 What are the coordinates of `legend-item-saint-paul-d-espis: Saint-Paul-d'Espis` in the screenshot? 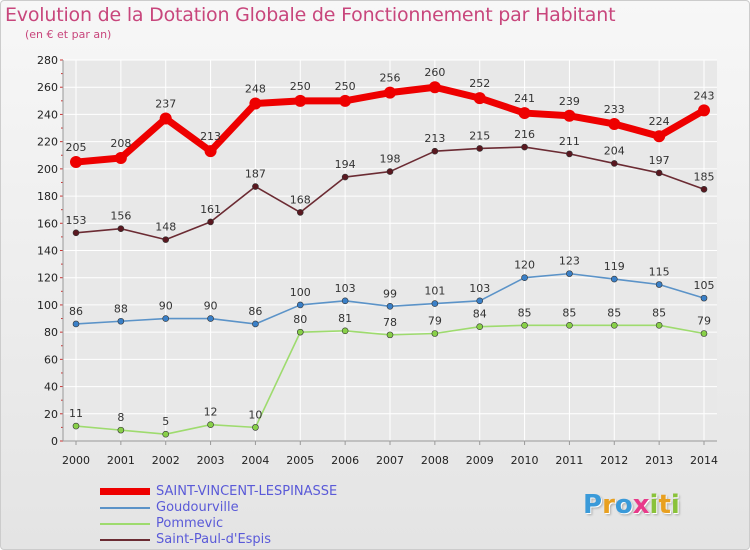 It's located at (250, 540).